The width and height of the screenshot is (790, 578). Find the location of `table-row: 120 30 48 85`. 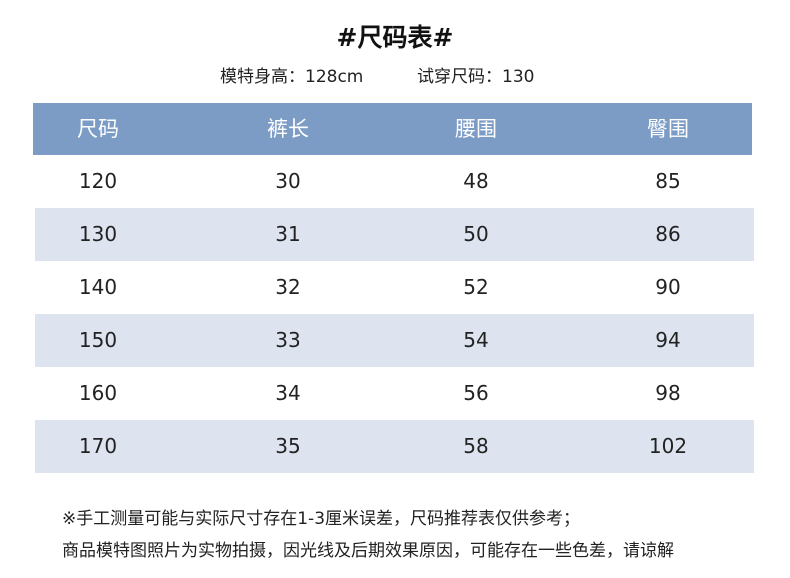

table-row: 120 30 48 85 is located at coordinates (394, 181).